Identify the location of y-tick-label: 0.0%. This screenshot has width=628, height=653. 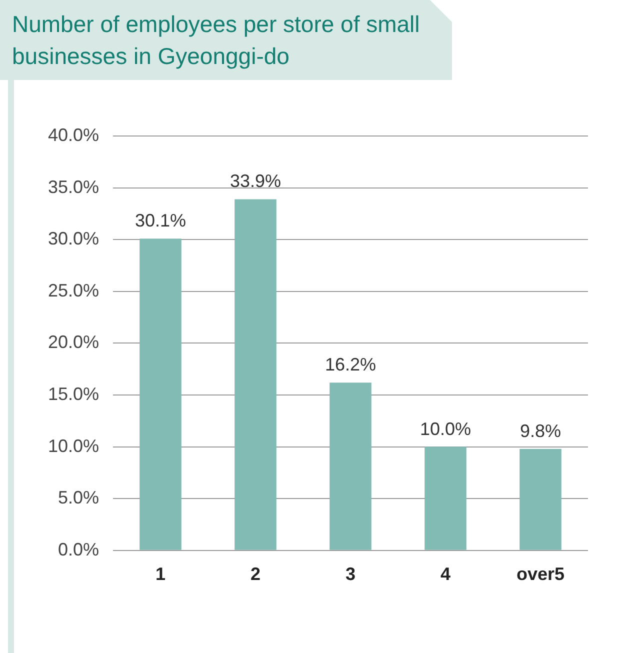
(78, 549).